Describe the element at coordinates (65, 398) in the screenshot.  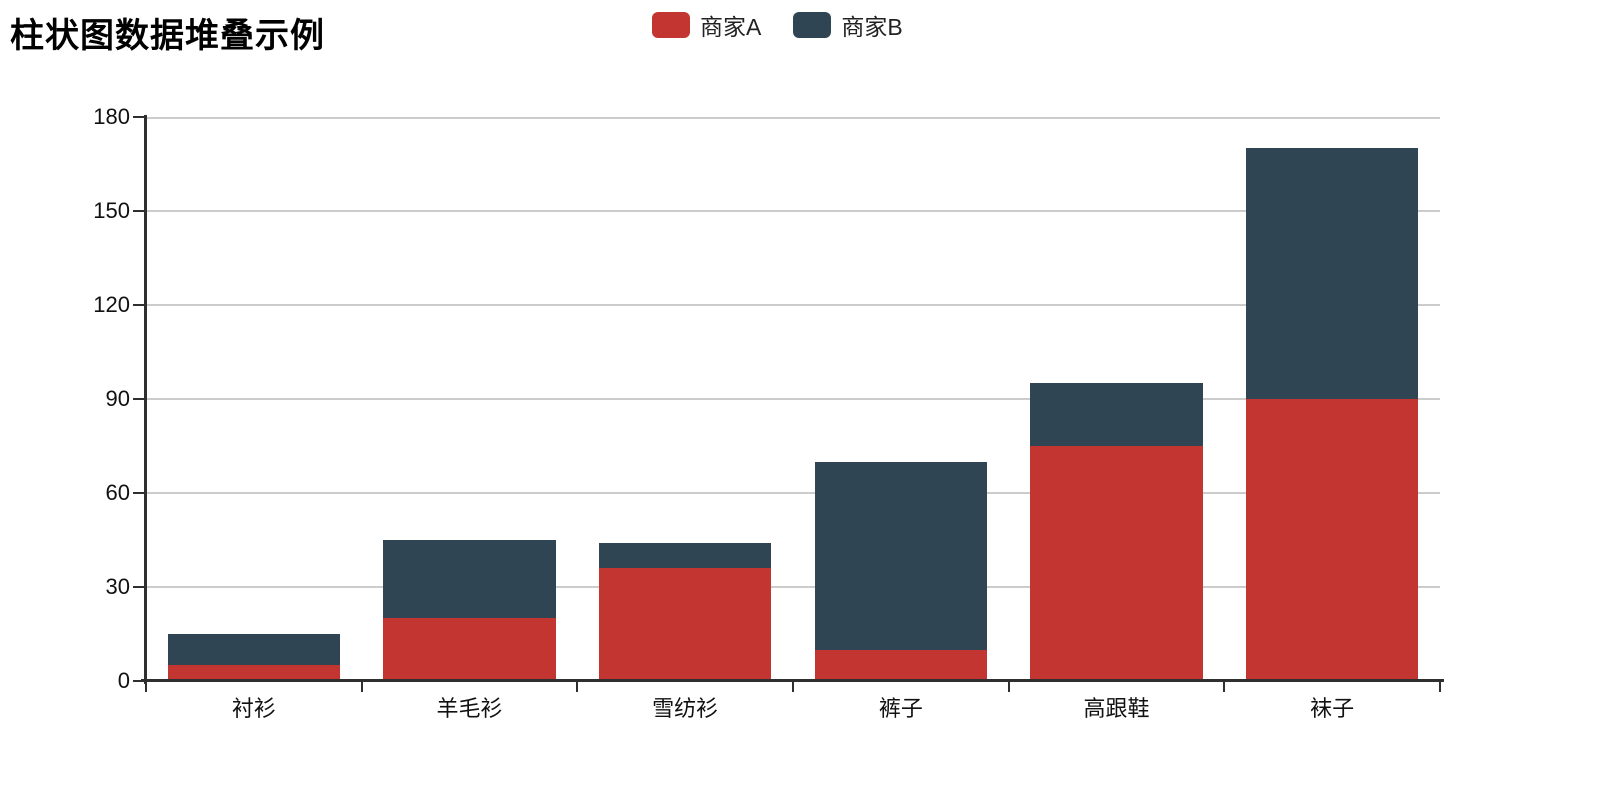
I see `y-axis-labels: 0 30 60 90 120 150 180` at that location.